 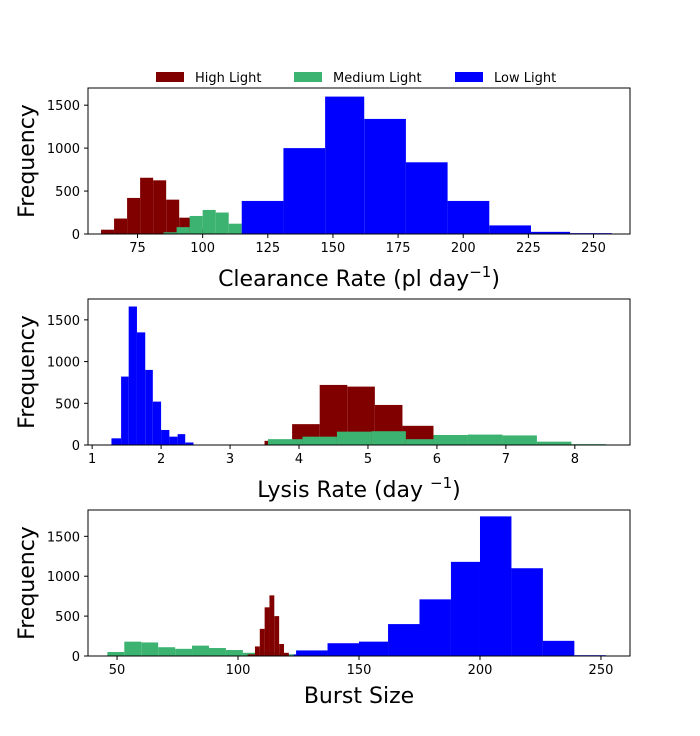 I want to click on x-axis-label: Lysis Rate (day −1), so click(x=359, y=488).